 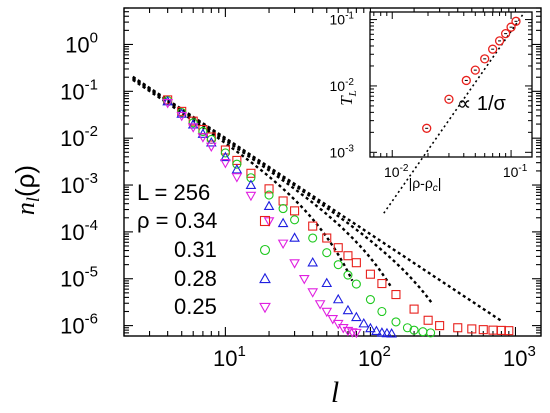 What do you see at coordinates (79, 137) in the screenshot?
I see `y-tick-label: 10⁻²` at bounding box center [79, 137].